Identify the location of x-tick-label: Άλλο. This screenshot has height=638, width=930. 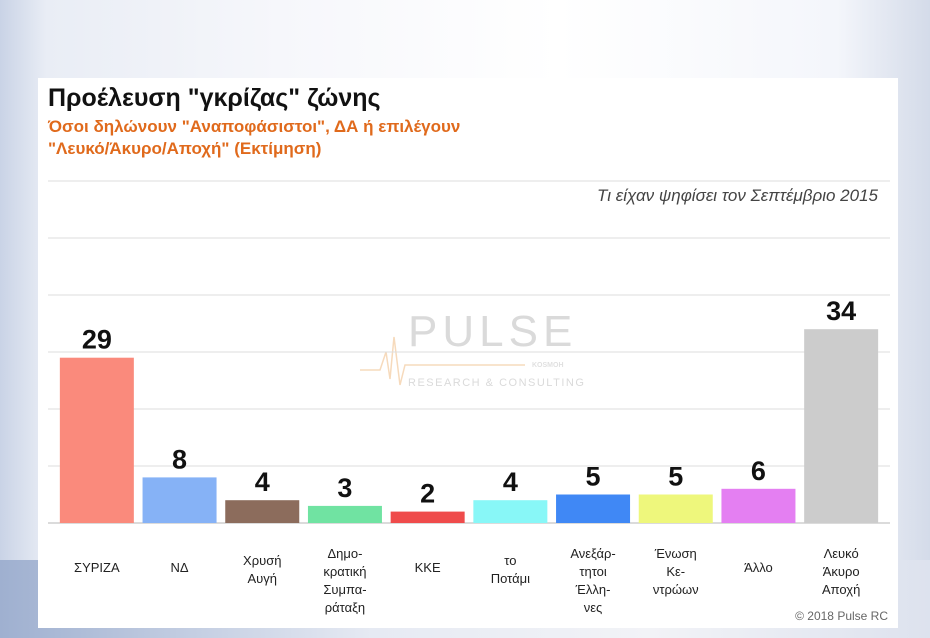
(758, 567).